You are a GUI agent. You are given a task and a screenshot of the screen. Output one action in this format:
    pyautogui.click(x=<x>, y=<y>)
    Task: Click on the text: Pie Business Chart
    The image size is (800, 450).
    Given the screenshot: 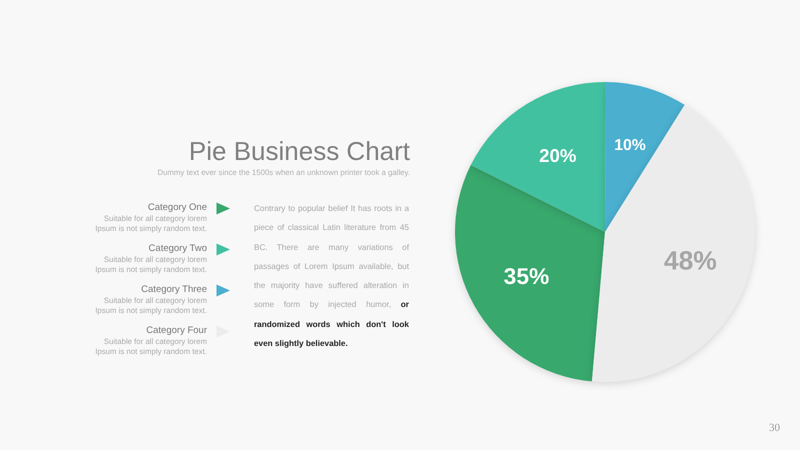 What is the action you would take?
    pyautogui.click(x=299, y=151)
    